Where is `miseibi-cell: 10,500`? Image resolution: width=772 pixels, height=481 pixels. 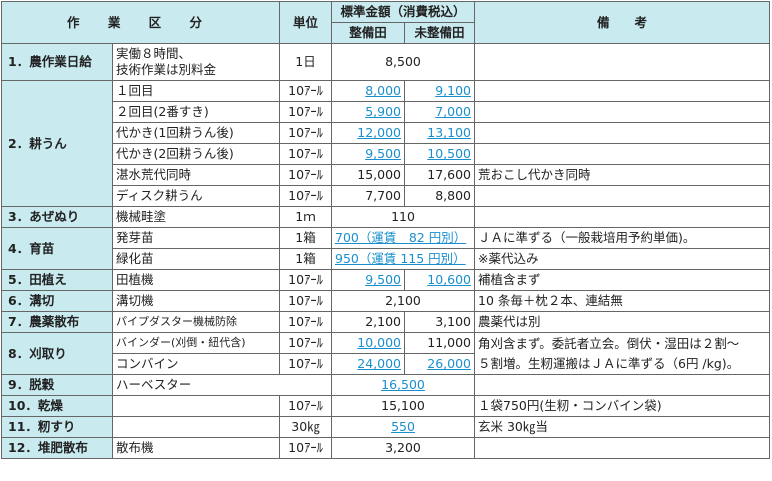 miseibi-cell: 10,500 is located at coordinates (439, 154).